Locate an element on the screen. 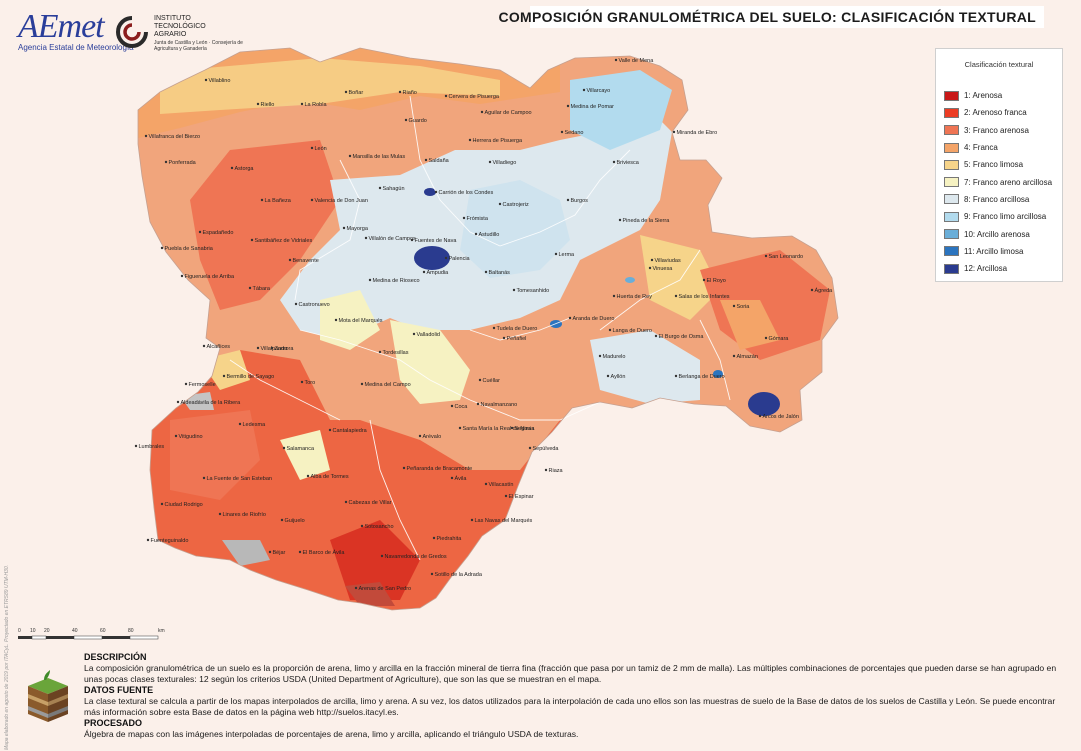 Image resolution: width=1081 pixels, height=751 pixels. place-label: La Robla is located at coordinates (316, 105).